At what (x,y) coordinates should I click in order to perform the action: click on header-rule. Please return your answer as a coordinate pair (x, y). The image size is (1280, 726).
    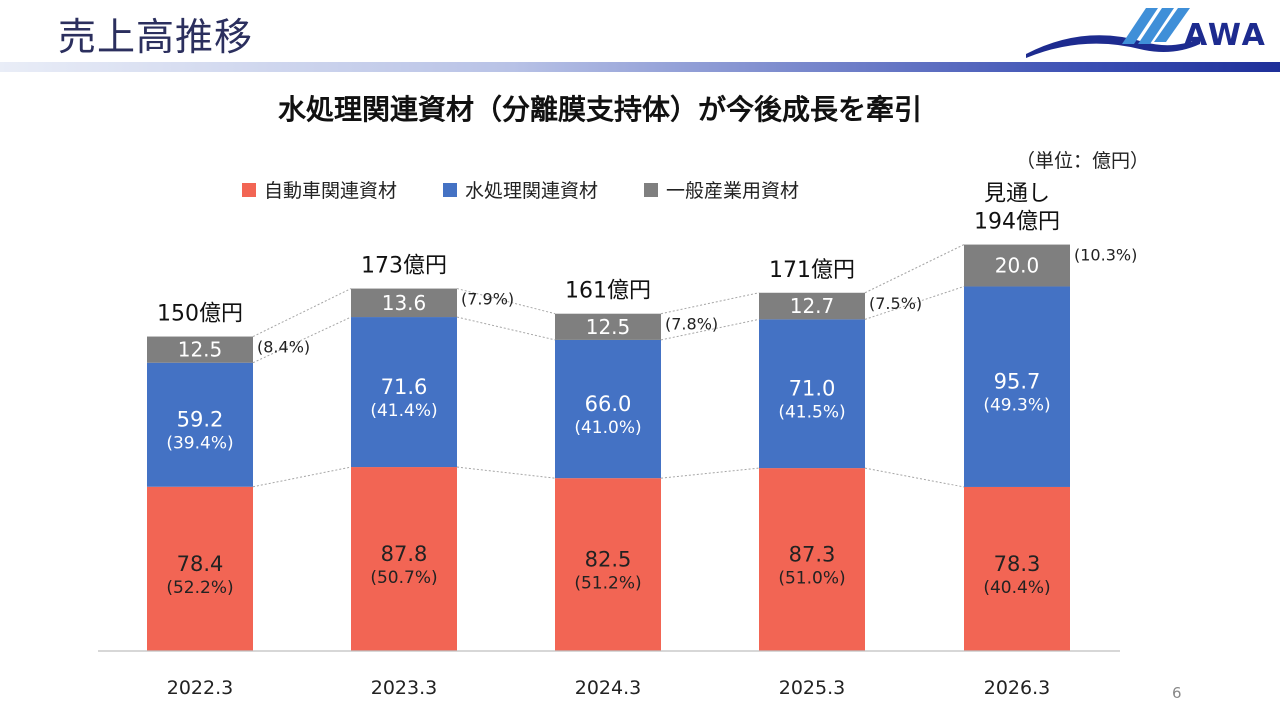
    Looking at the image, I should click on (640, 67).